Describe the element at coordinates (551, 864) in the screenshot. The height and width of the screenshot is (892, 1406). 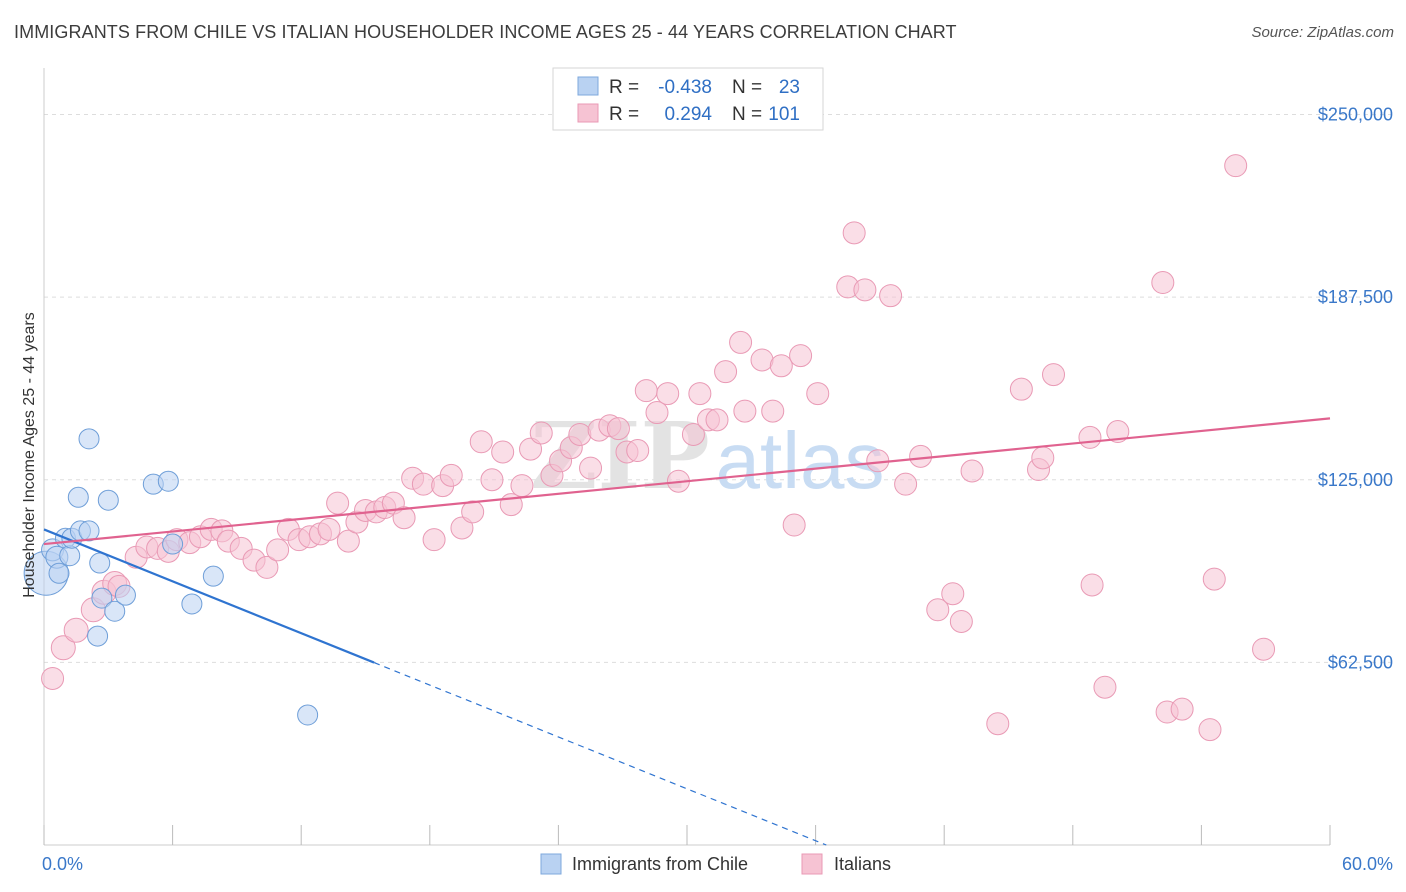
I see `bottom-legend-swatch-chile` at that location.